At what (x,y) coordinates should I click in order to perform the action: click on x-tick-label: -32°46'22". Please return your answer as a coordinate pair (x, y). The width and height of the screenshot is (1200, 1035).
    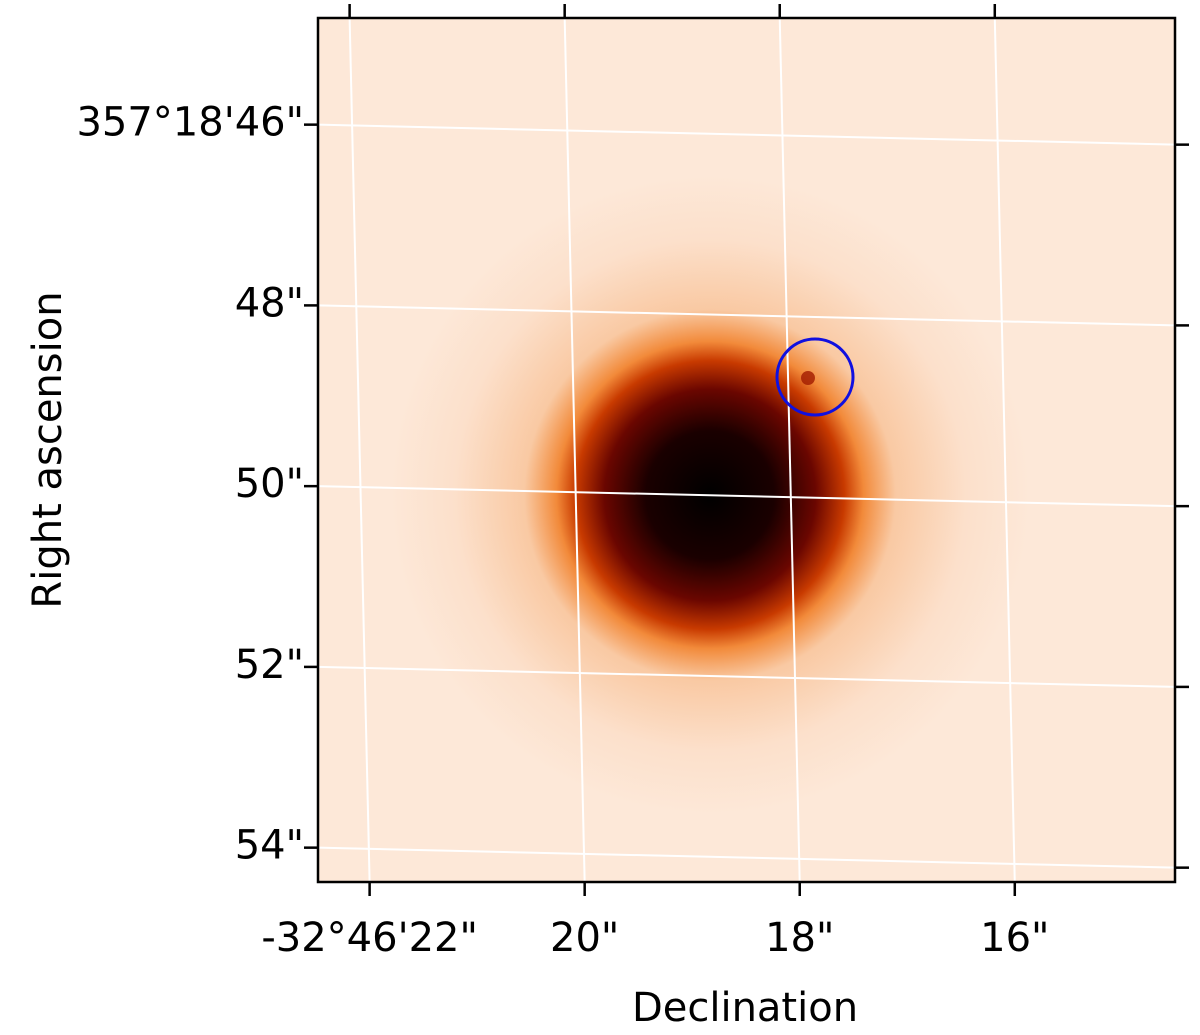
    Looking at the image, I should click on (369, 938).